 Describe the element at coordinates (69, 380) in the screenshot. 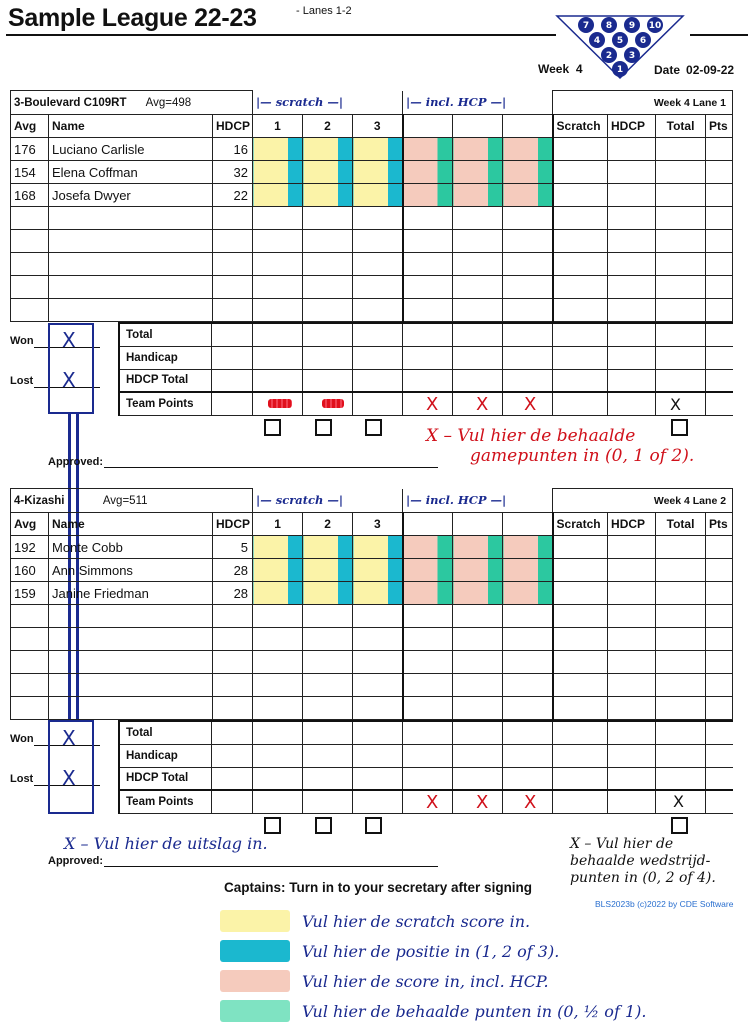

I see `lost-mark: X` at that location.